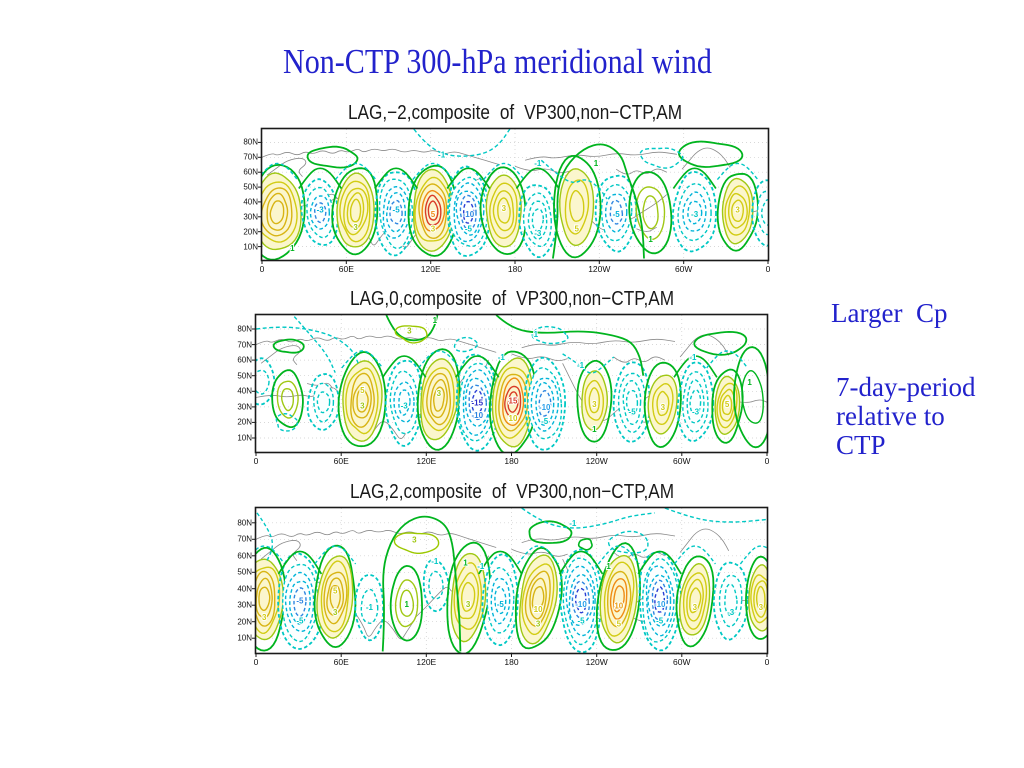 Image resolution: width=1024 pixels, height=768 pixels. I want to click on svg-text: 15, so click(513, 401).